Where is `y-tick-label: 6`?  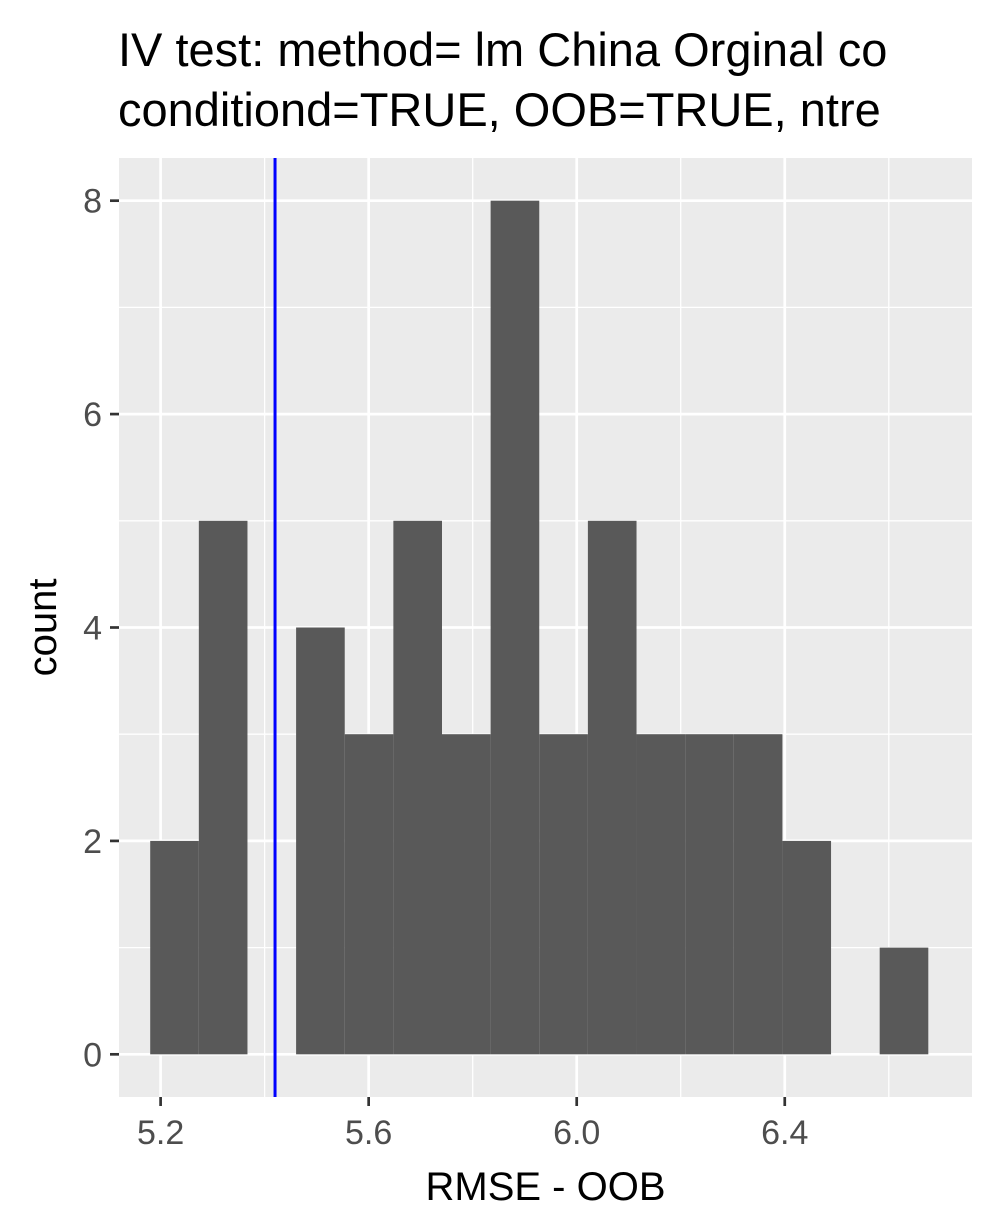 y-tick-label: 6 is located at coordinates (92, 415).